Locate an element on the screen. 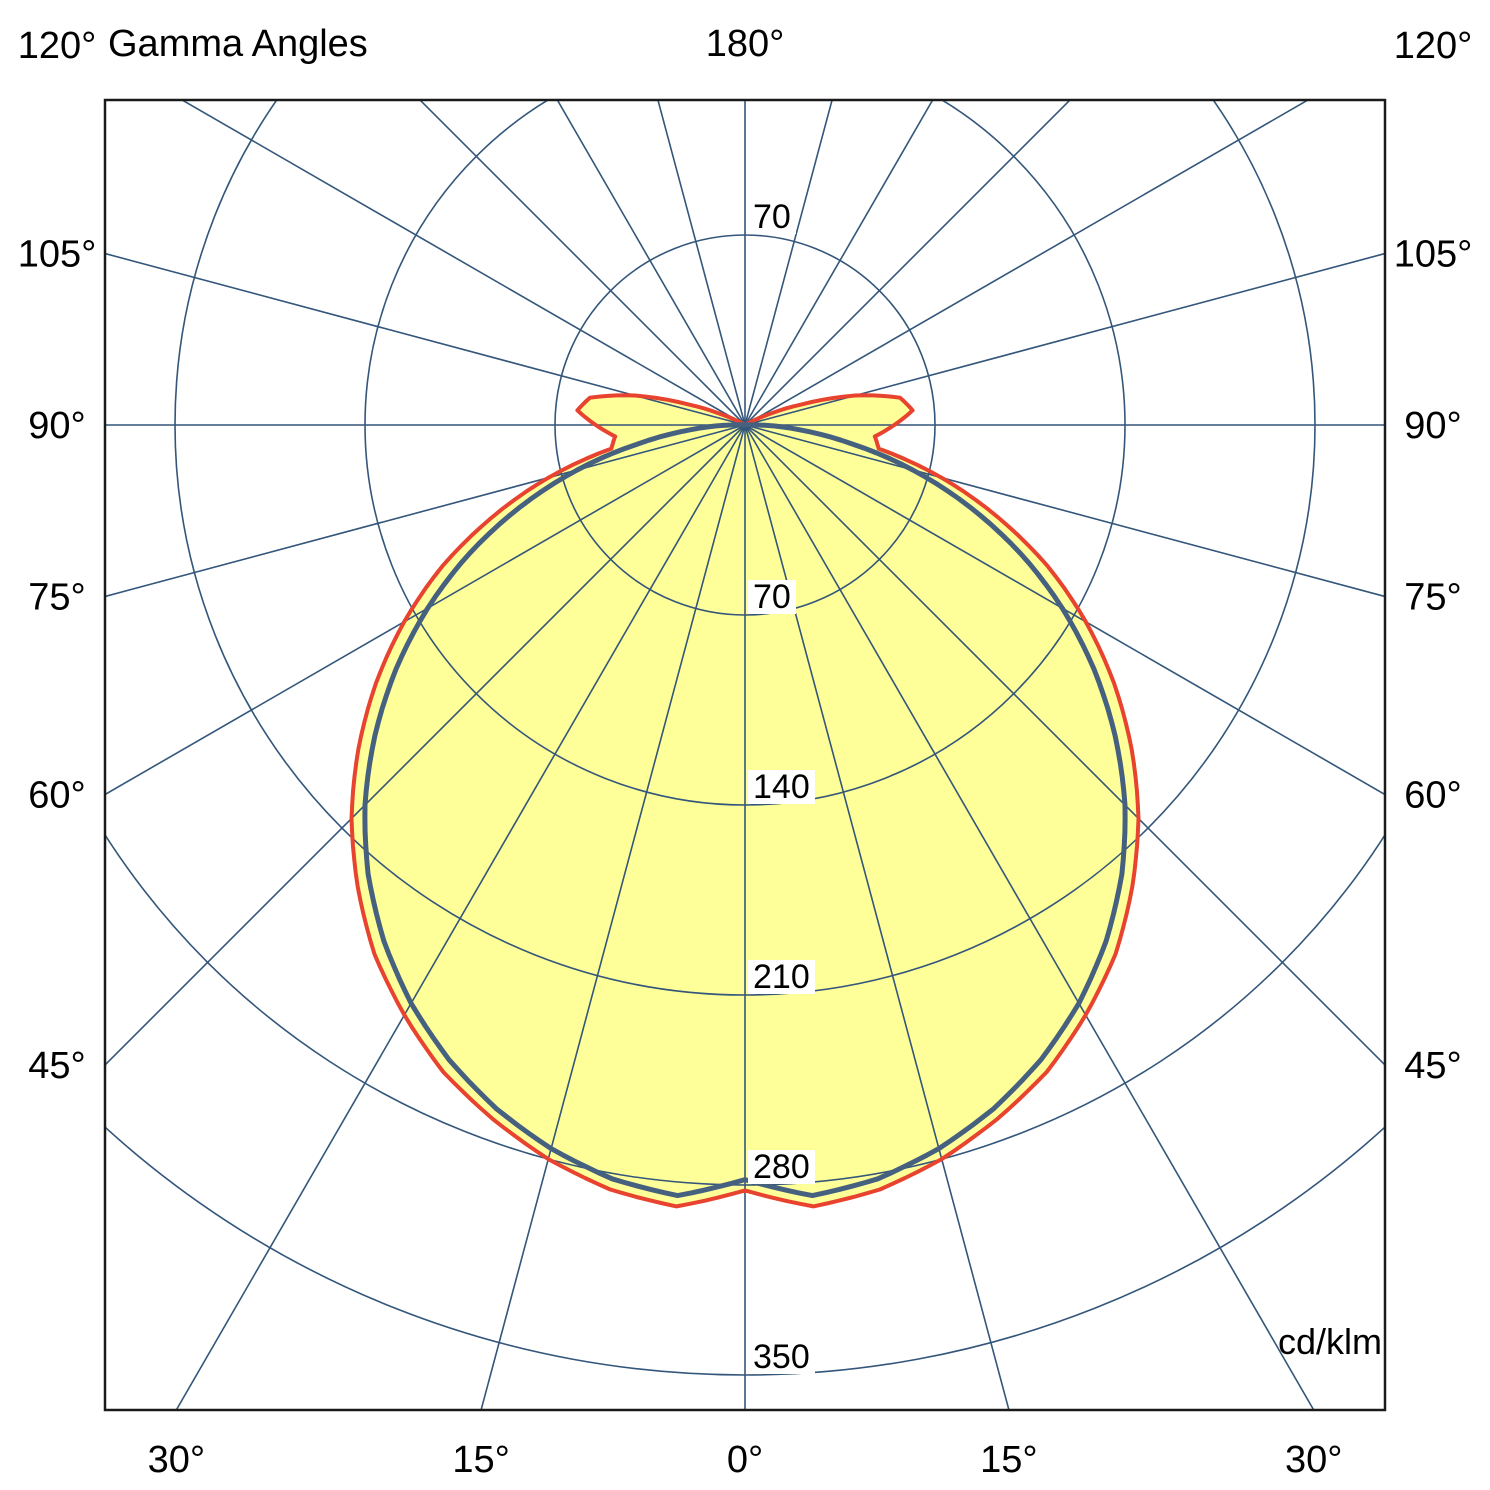  gamma-angle-label-right: 75° is located at coordinates (1432, 598).